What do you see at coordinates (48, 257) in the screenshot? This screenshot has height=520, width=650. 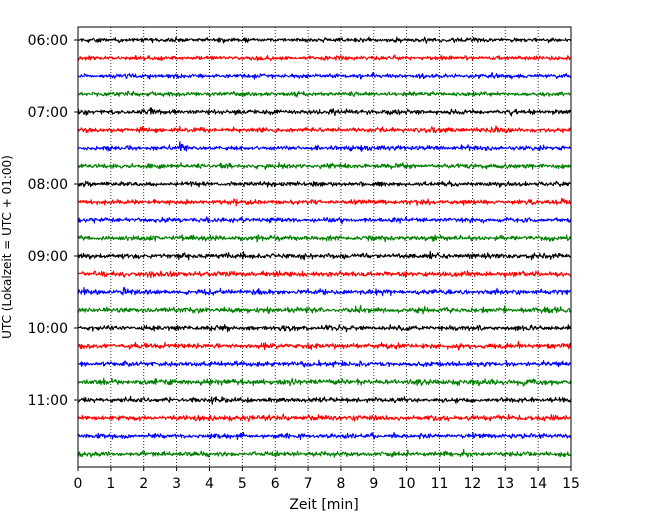 I see `y-tick-label: 09:00` at bounding box center [48, 257].